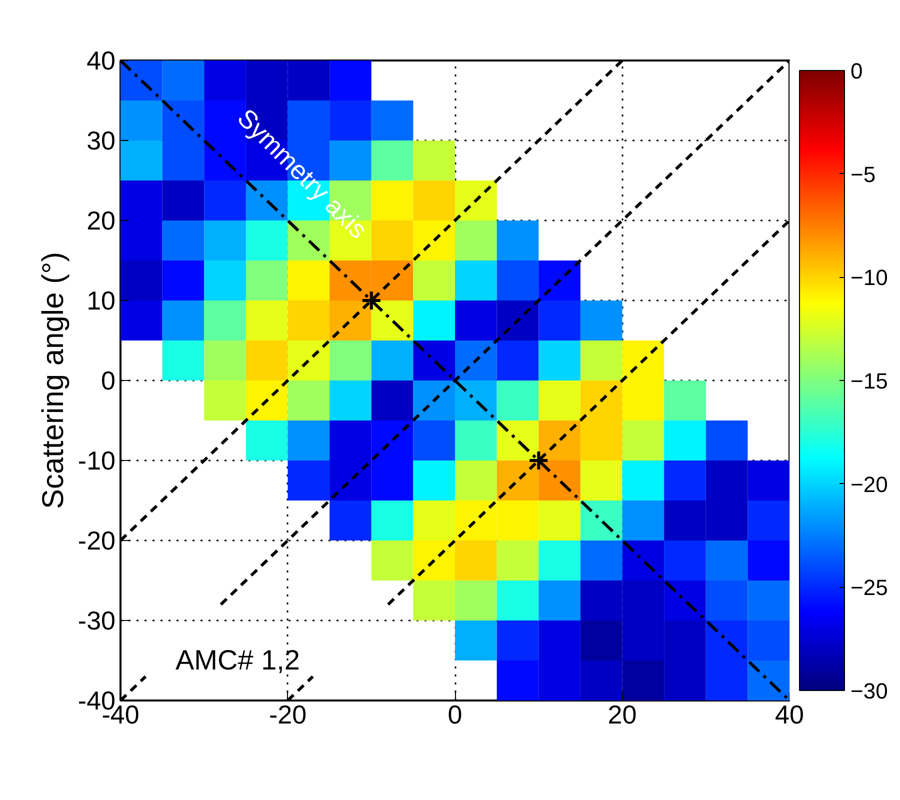 The image size is (900, 800). What do you see at coordinates (455, 715) in the screenshot?
I see `x-tick-label: 0` at bounding box center [455, 715].